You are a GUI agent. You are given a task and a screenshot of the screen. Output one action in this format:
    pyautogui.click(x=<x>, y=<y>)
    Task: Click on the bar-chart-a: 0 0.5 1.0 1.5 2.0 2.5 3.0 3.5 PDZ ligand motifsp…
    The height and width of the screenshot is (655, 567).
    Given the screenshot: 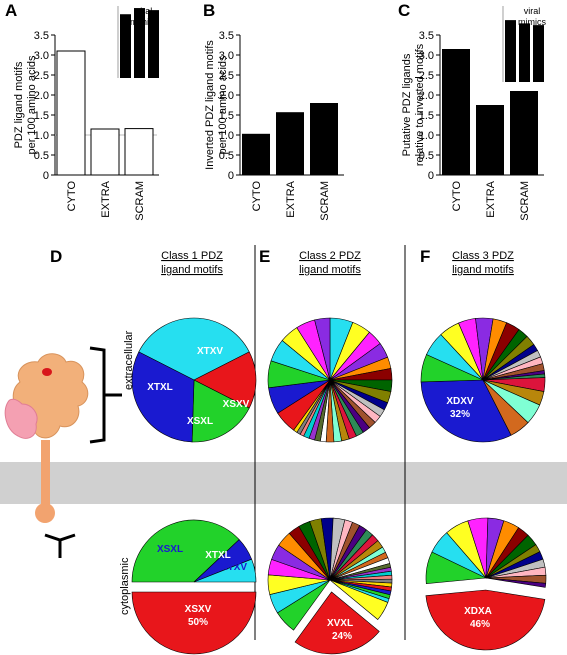 What is the action you would take?
    pyautogui.click(x=86, y=113)
    